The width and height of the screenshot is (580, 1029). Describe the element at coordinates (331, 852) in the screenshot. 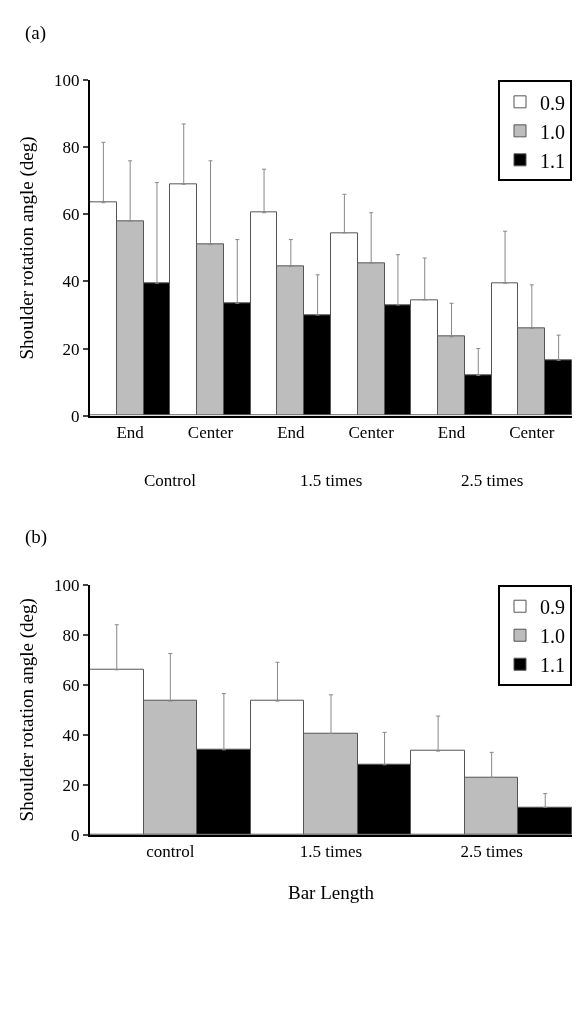

I see `x-tick-label: 1.5 times` at that location.